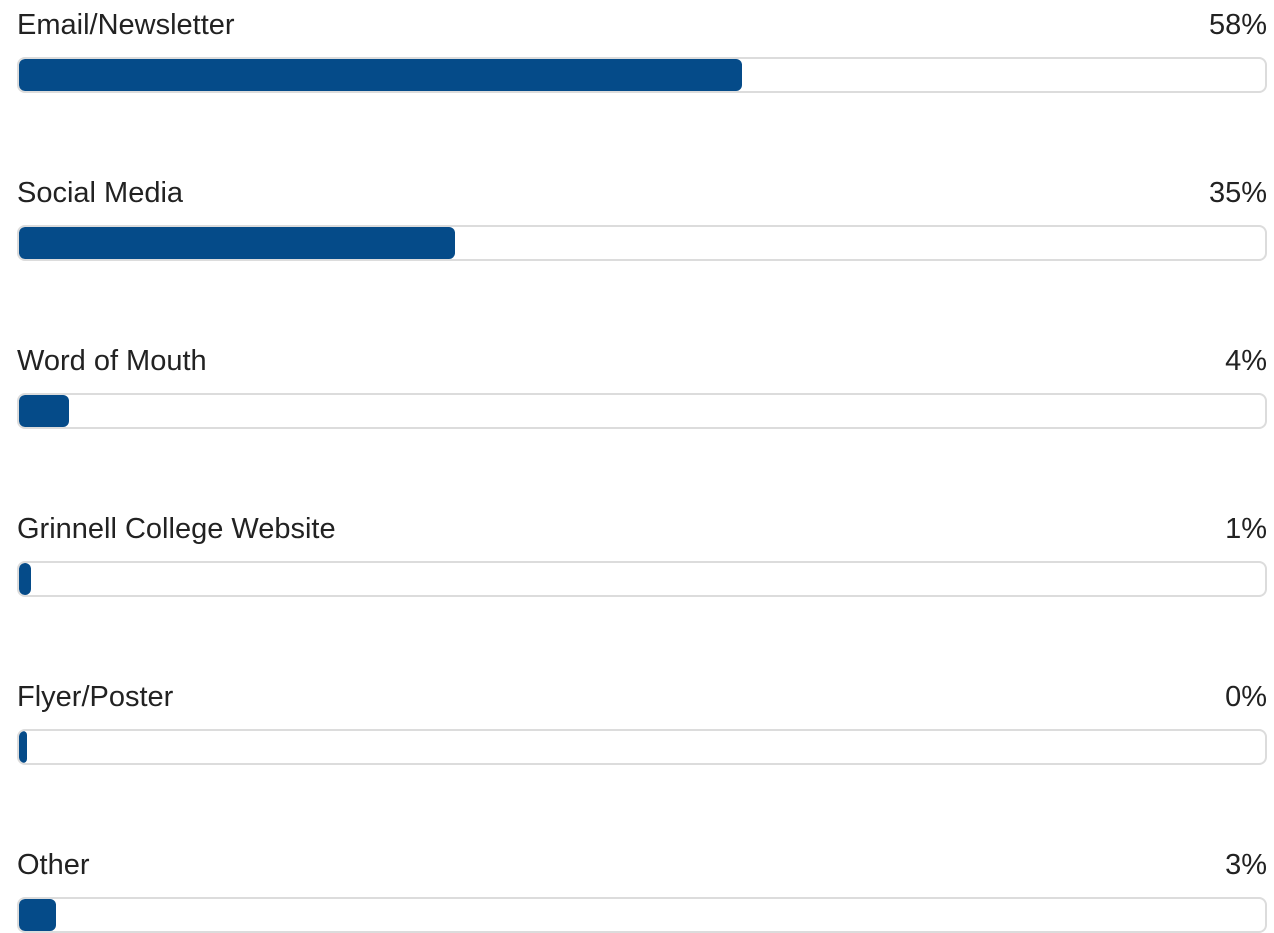  What do you see at coordinates (100, 193) in the screenshot?
I see `option-label: Social Media` at bounding box center [100, 193].